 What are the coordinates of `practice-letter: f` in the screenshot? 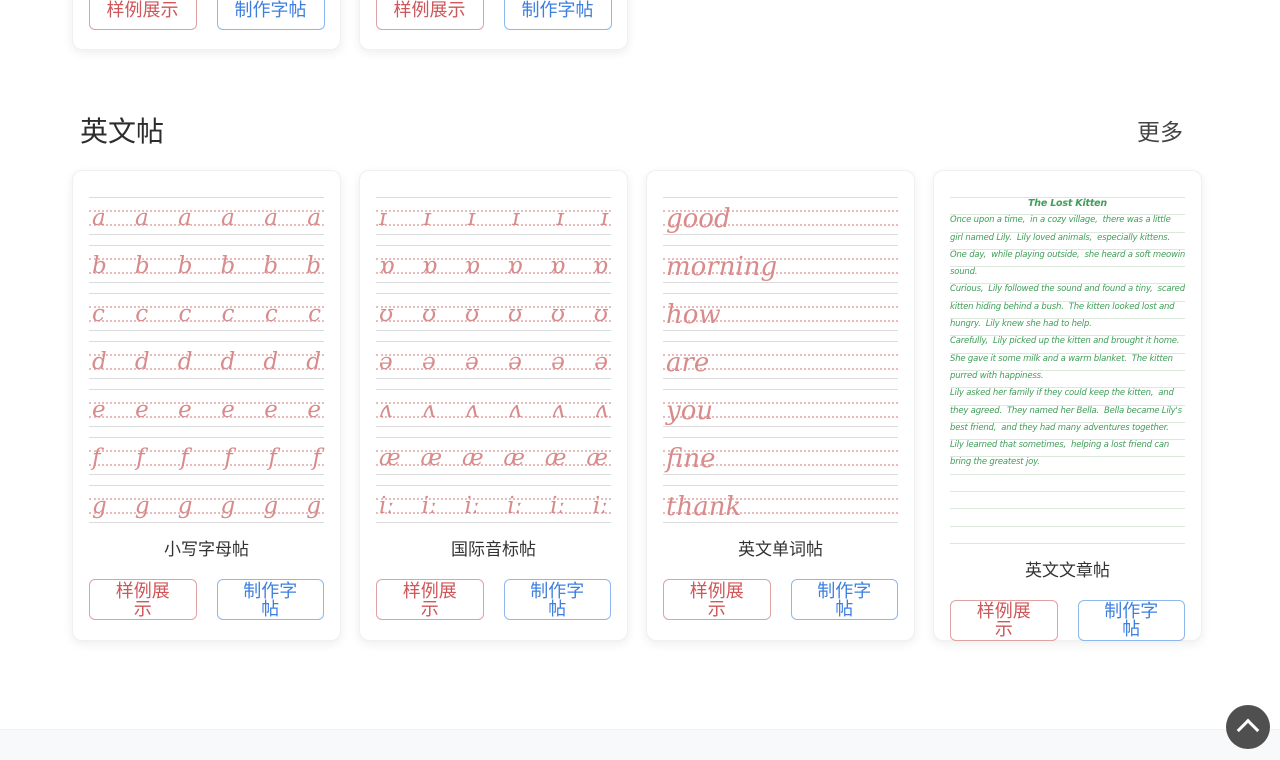 It's located at (96, 458).